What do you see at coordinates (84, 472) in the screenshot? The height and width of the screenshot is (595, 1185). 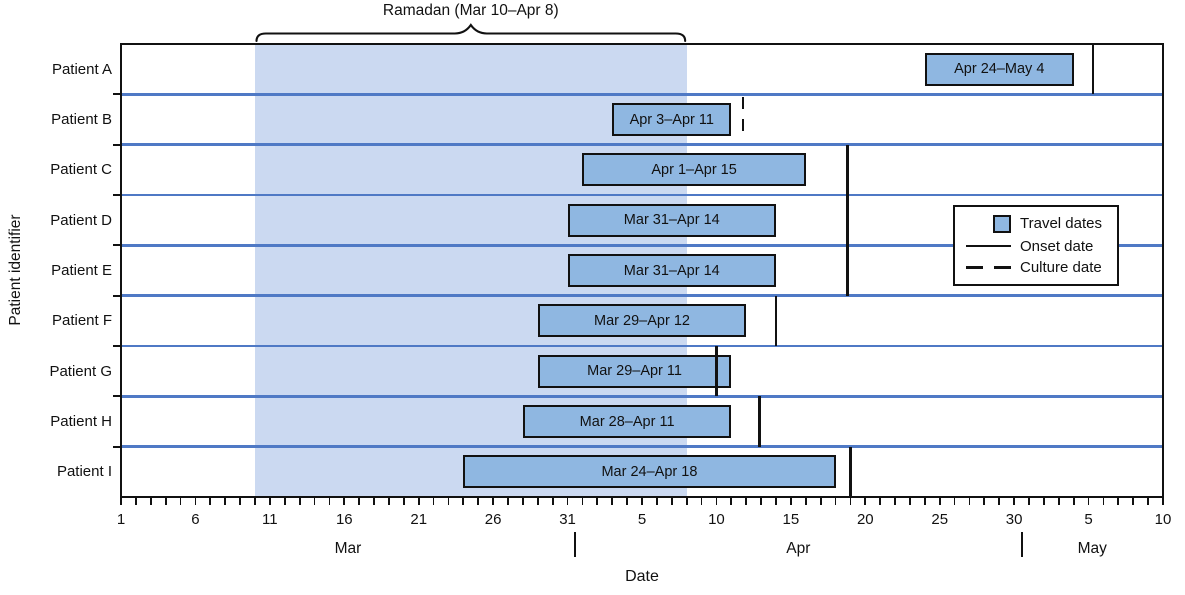 I see `patient-label: Patient I` at bounding box center [84, 472].